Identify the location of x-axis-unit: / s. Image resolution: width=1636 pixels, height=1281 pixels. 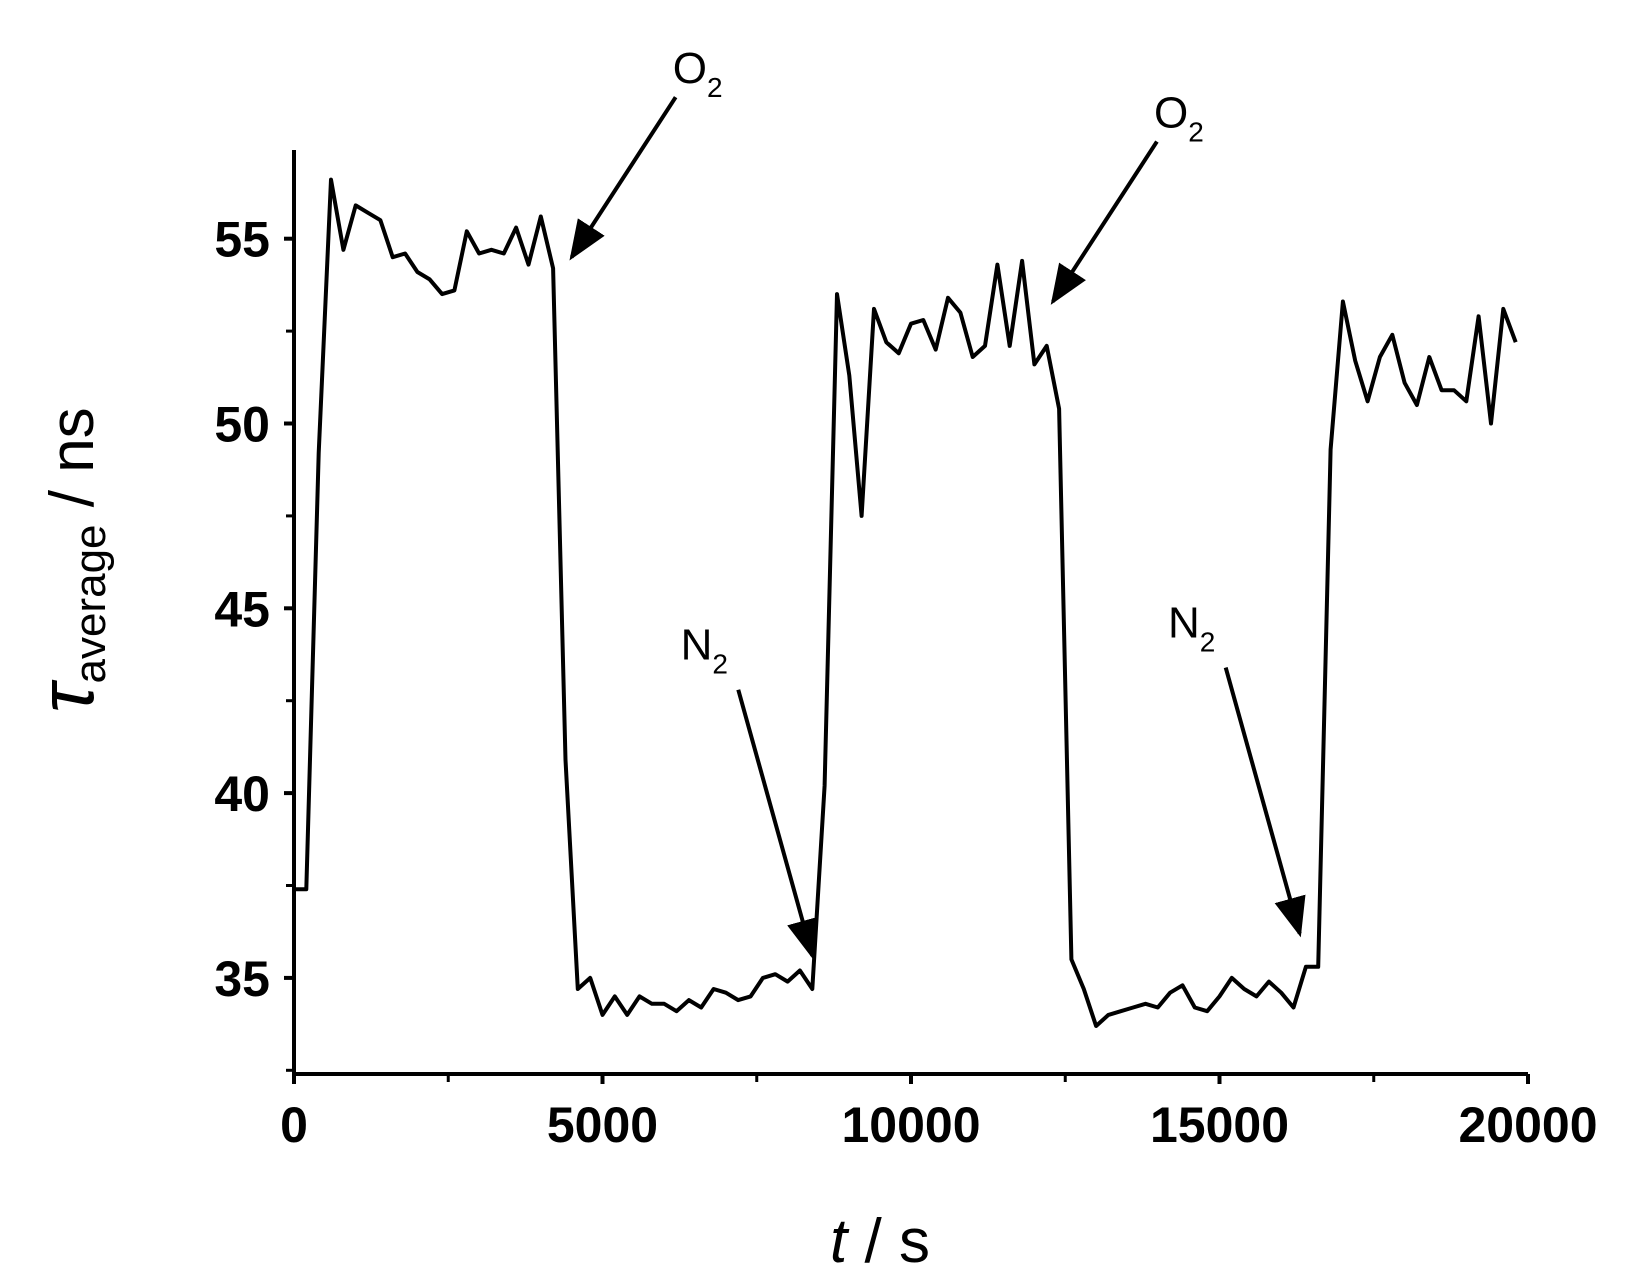
(888, 1241).